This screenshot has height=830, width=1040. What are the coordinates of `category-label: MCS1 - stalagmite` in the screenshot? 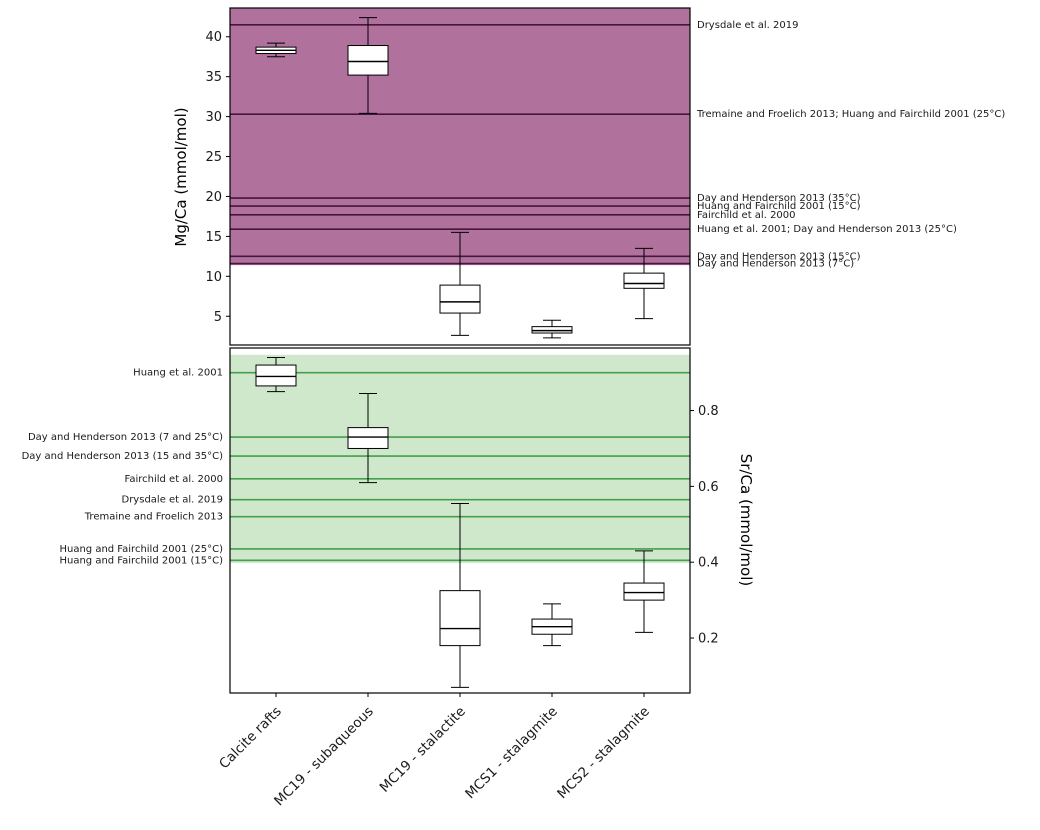 It's located at (511, 753).